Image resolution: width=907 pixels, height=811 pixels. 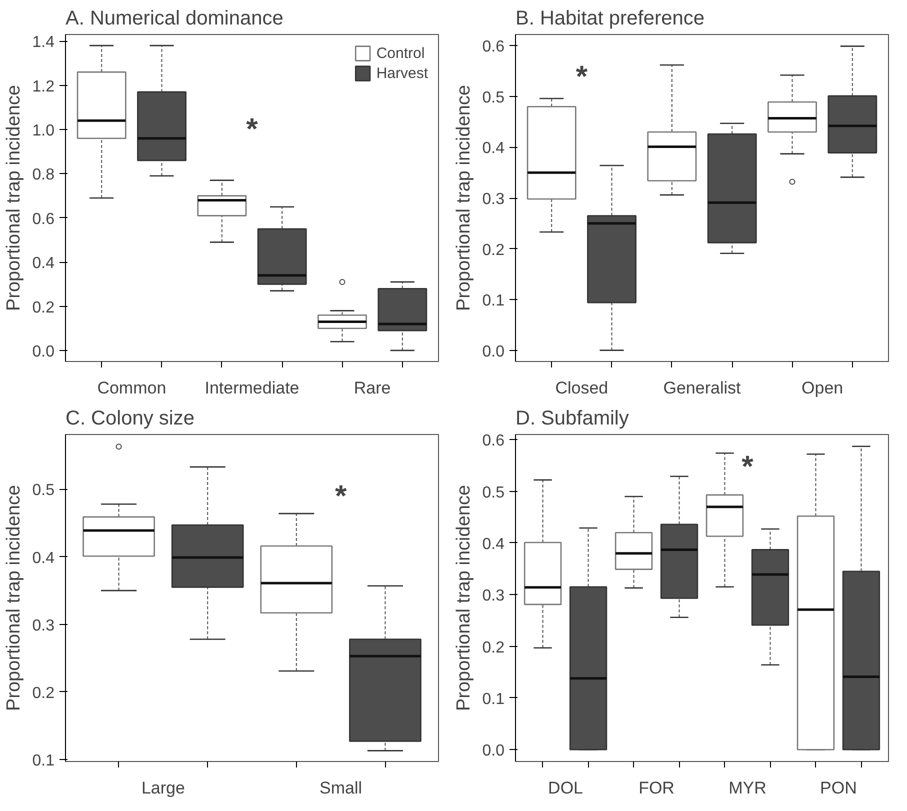 I want to click on x-tick-label: PON, so click(x=838, y=788).